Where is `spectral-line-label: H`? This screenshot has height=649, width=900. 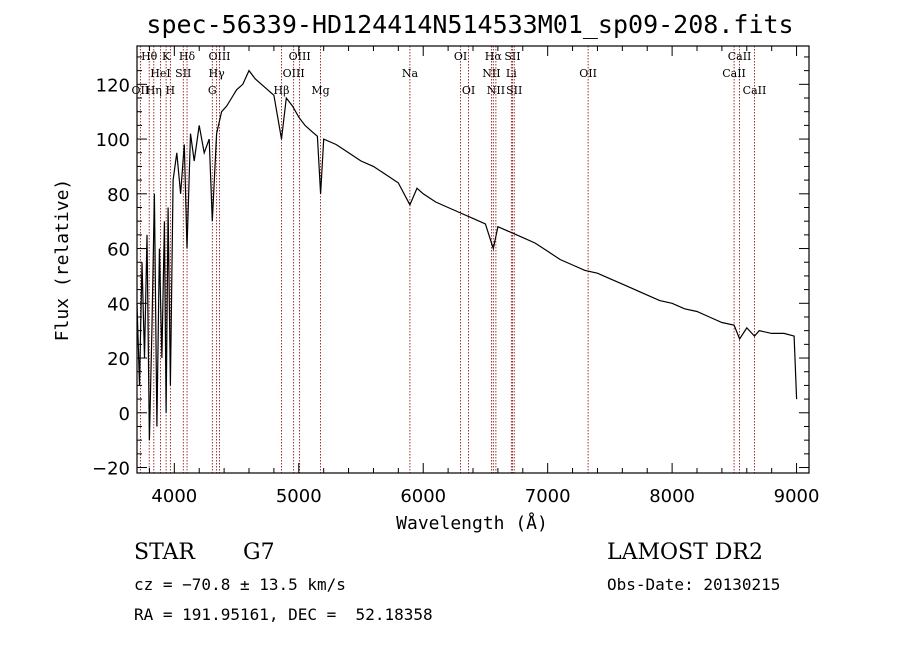
spectral-line-label: H is located at coordinates (171, 90).